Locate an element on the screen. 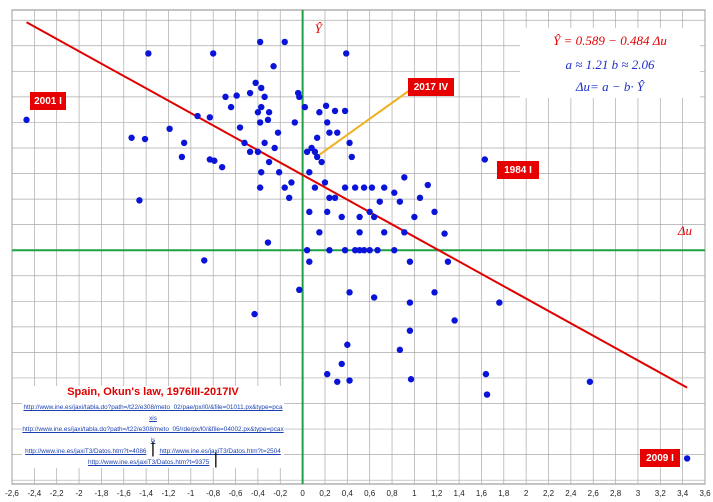  x-tick-label: 1,4 is located at coordinates (460, 493).